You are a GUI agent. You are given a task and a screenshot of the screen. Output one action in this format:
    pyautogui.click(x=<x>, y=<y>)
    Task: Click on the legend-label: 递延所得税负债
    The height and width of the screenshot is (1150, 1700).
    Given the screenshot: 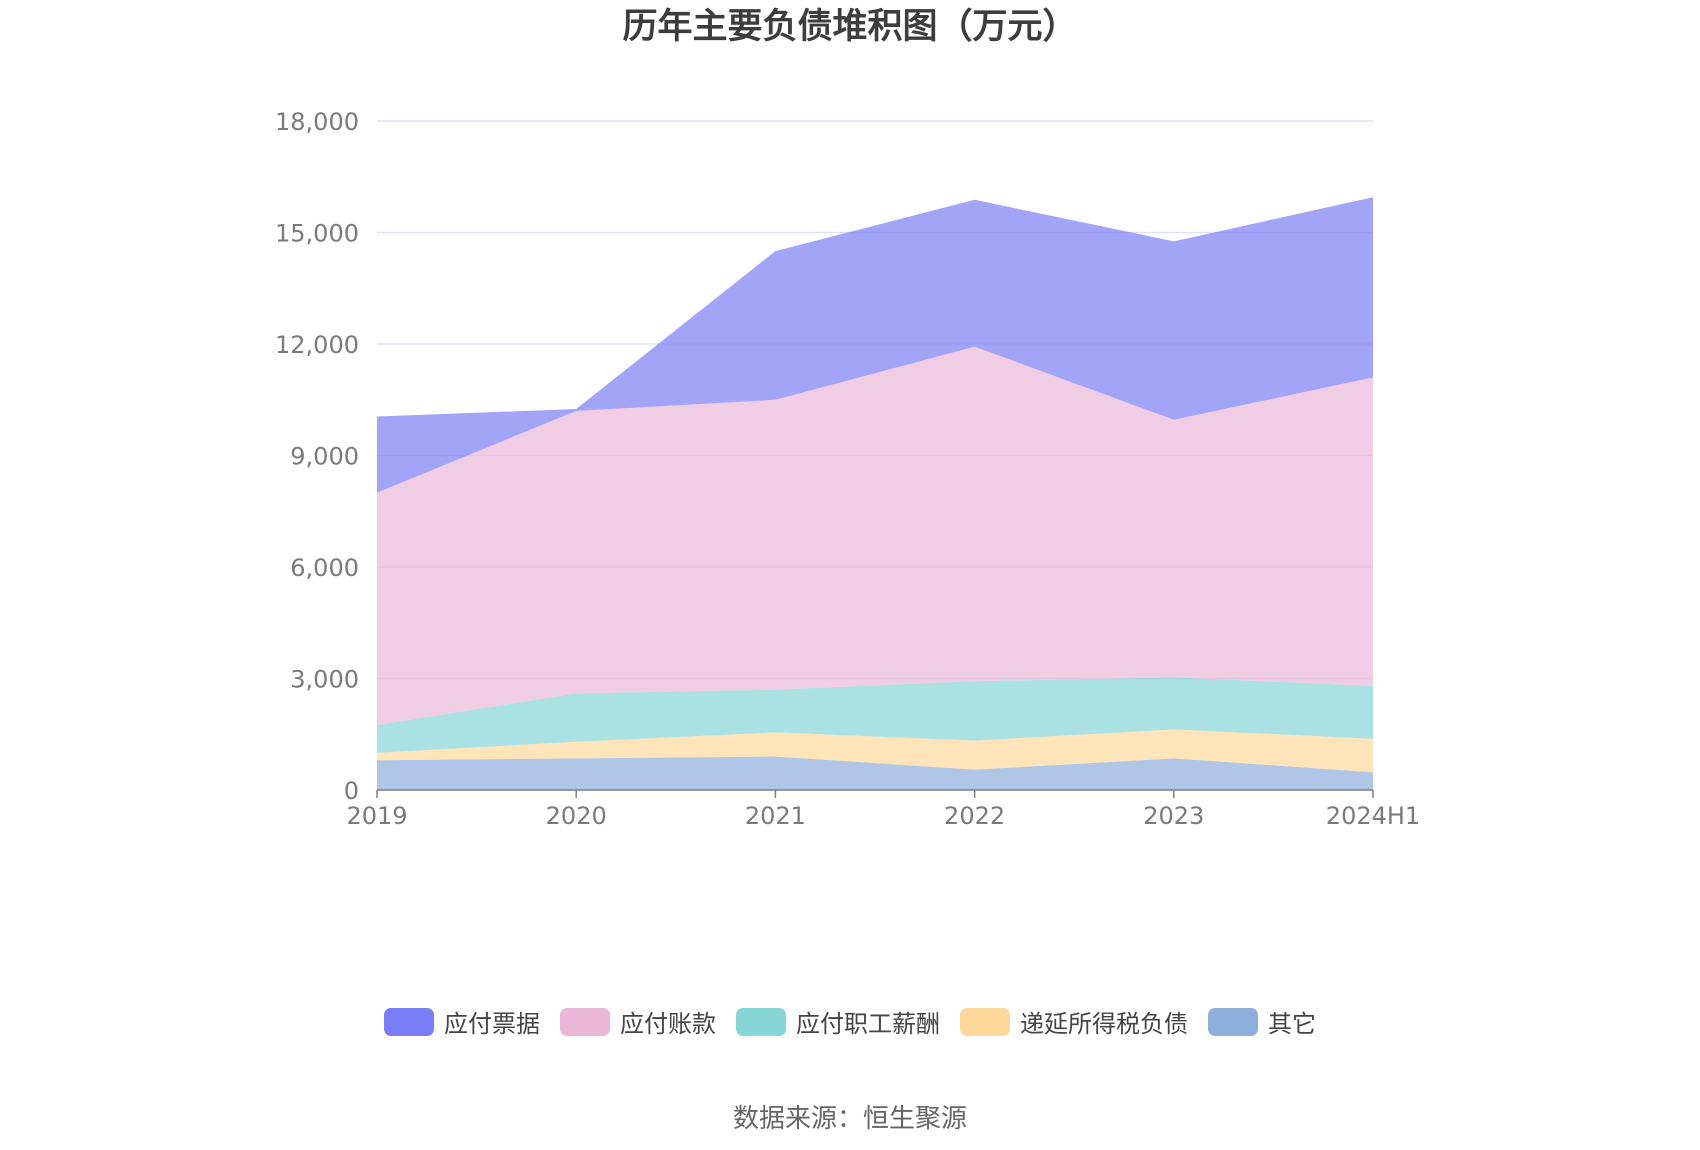 What is the action you would take?
    pyautogui.click(x=1104, y=1024)
    